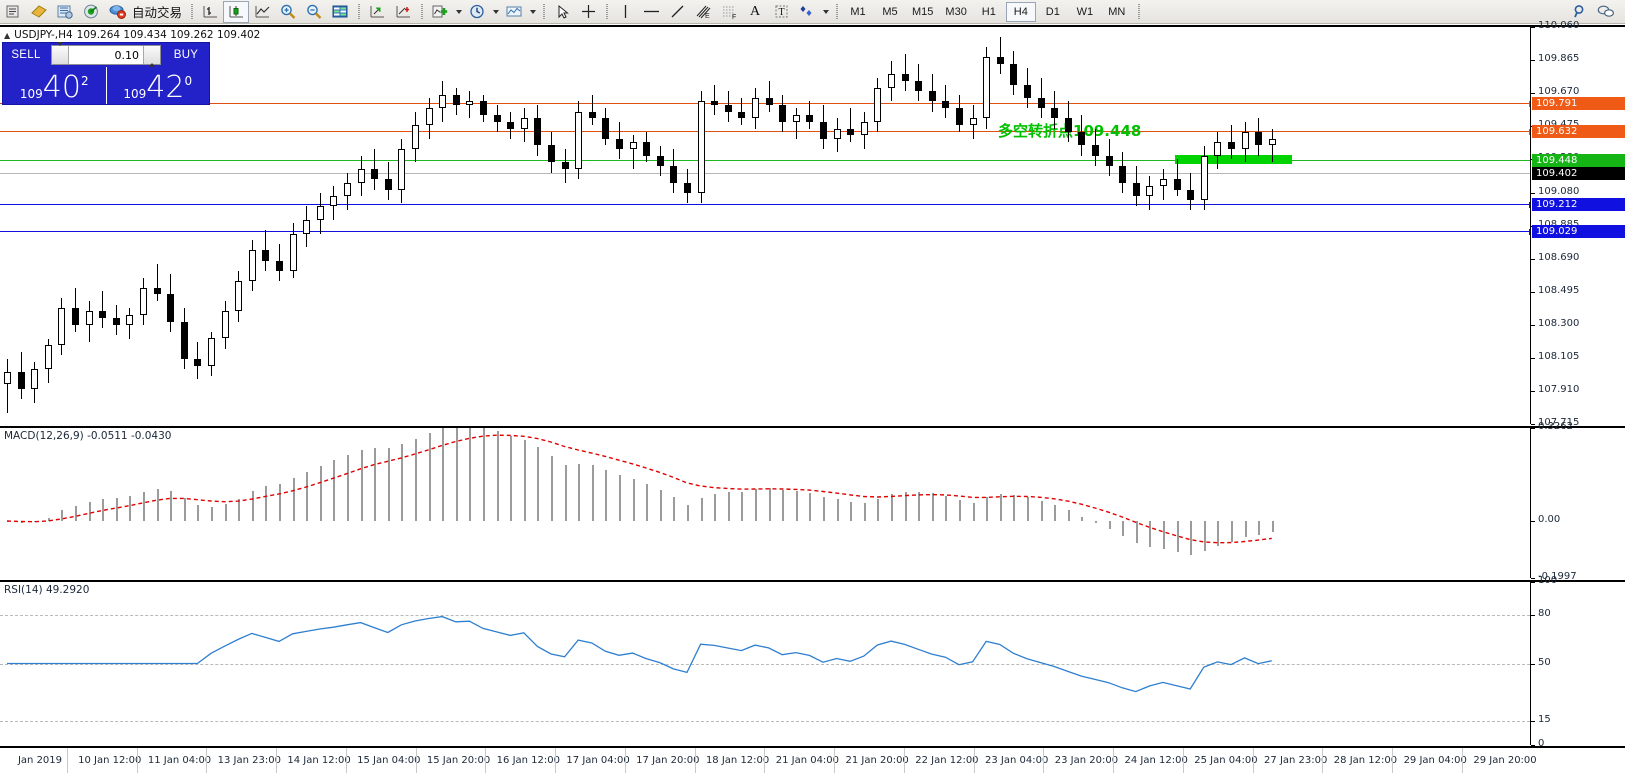 The height and width of the screenshot is (773, 1625). I want to click on candlestick-chart-icon, so click(236, 11).